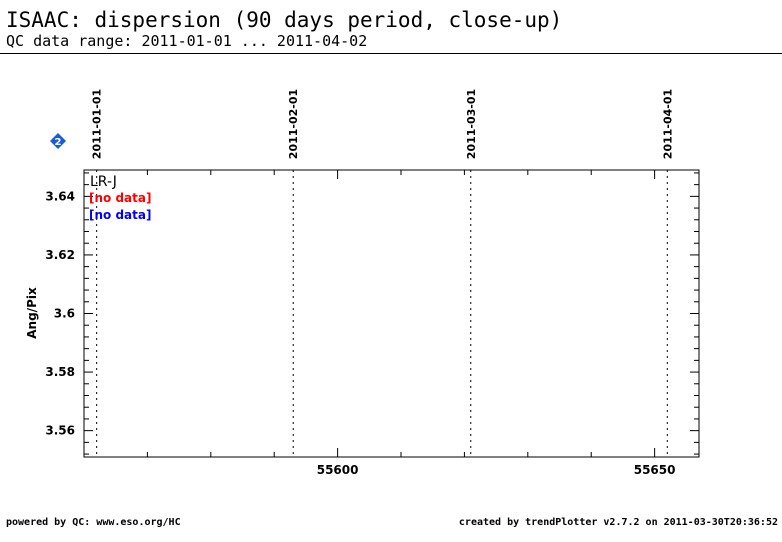 This screenshot has height=542, width=782. I want to click on date-marker-label: 2011-02-01, so click(293, 124).